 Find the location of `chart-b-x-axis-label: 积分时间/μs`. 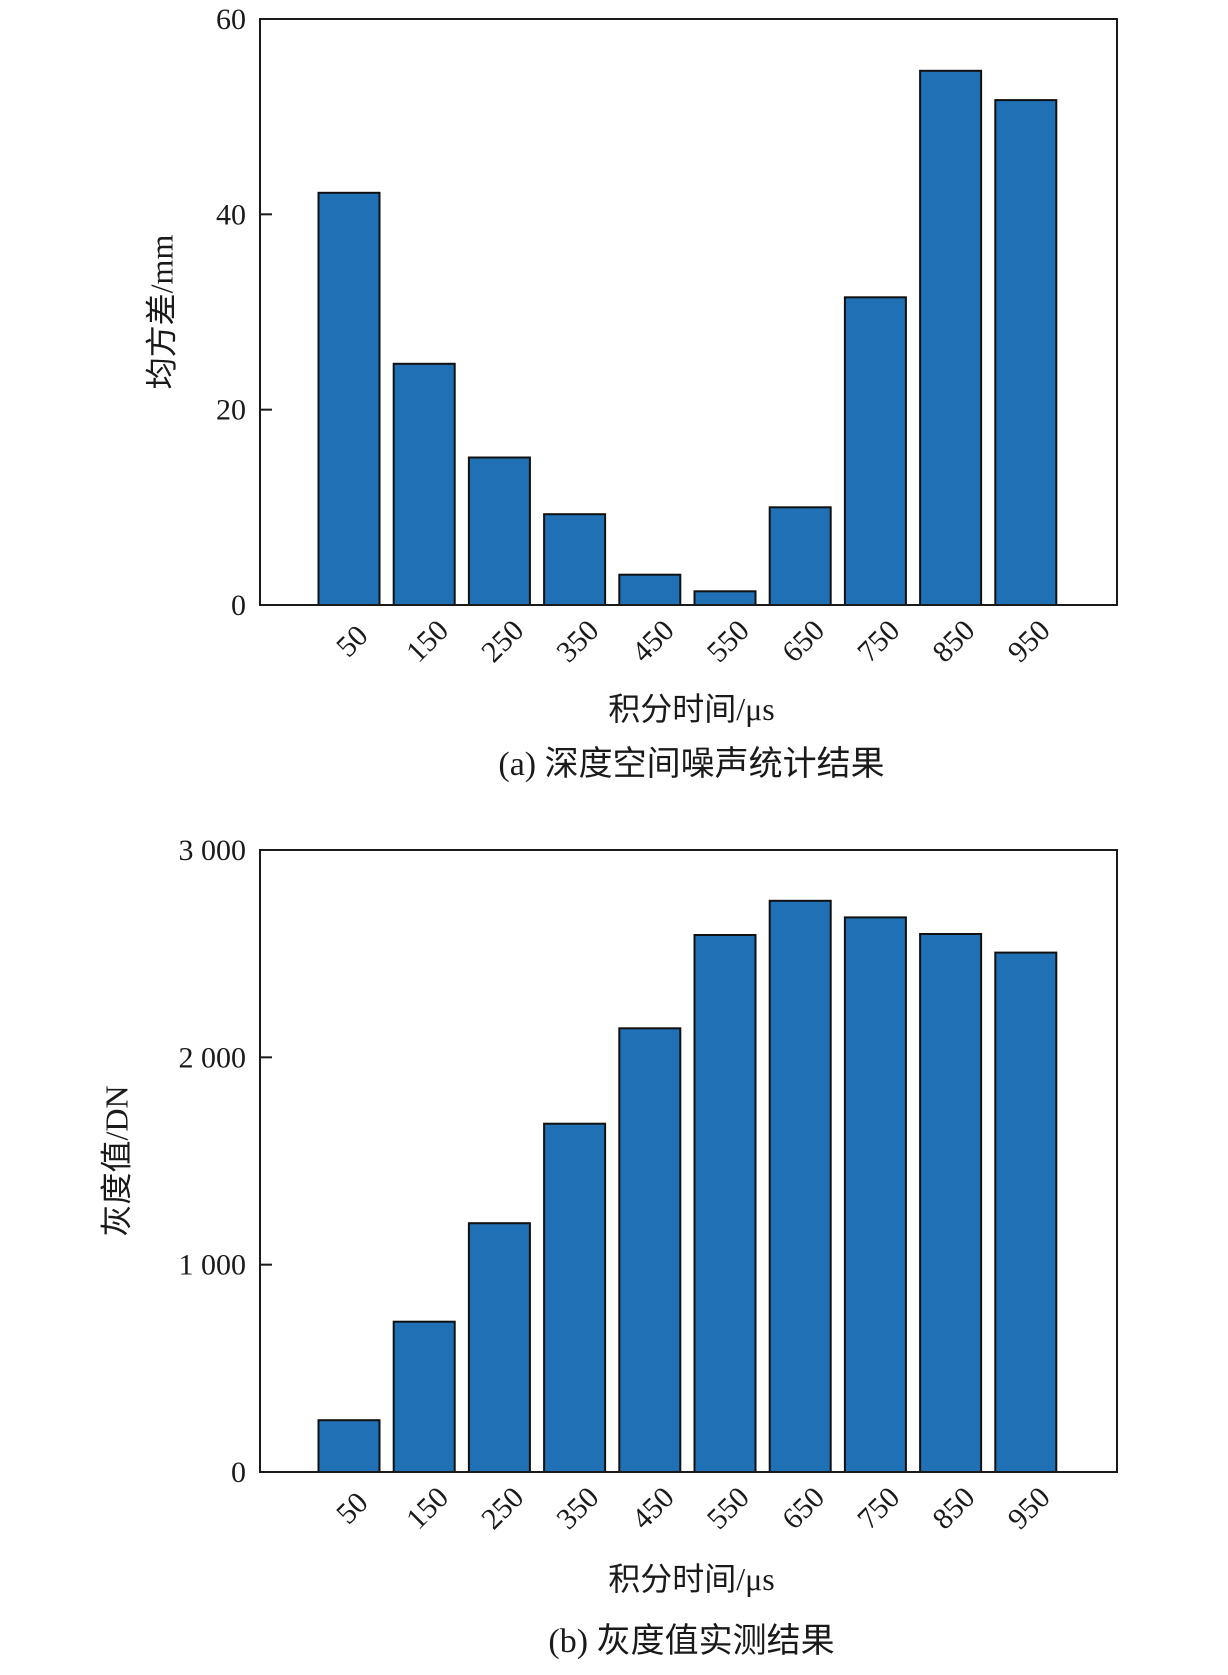

chart-b-x-axis-label: 积分时间/μs is located at coordinates (691, 1579).